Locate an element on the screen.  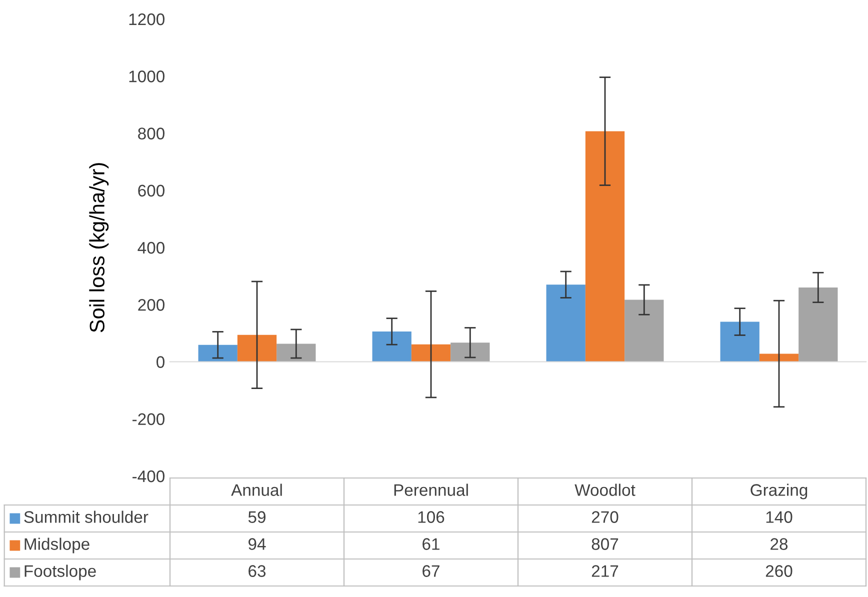
data-label: 94 is located at coordinates (257, 544).